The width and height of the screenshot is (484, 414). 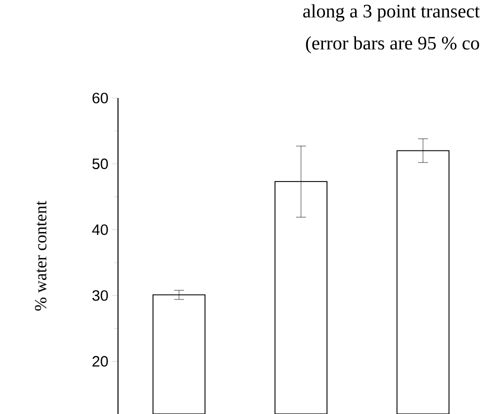 What do you see at coordinates (393, 45) in the screenshot?
I see `chart-subtitle: (error bars are 95 % co` at bounding box center [393, 45].